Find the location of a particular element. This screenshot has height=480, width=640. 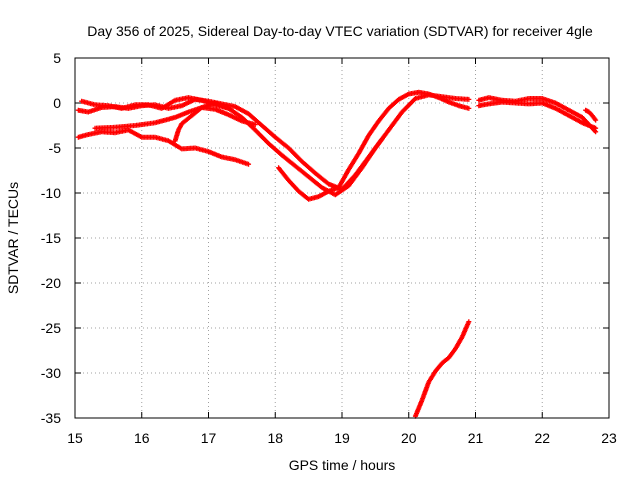

y-tick-label: -5 is located at coordinates (55, 148).